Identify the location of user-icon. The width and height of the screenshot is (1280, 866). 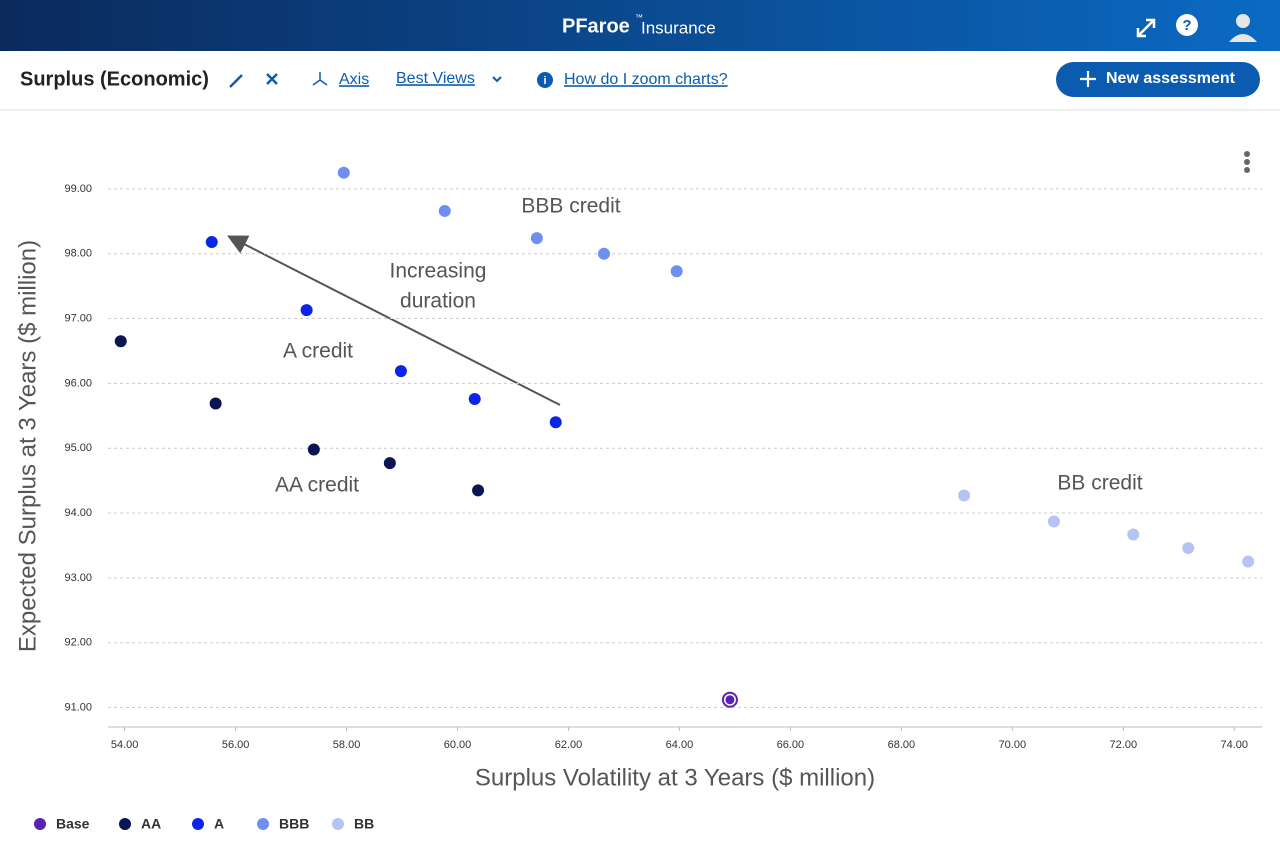
(1243, 21).